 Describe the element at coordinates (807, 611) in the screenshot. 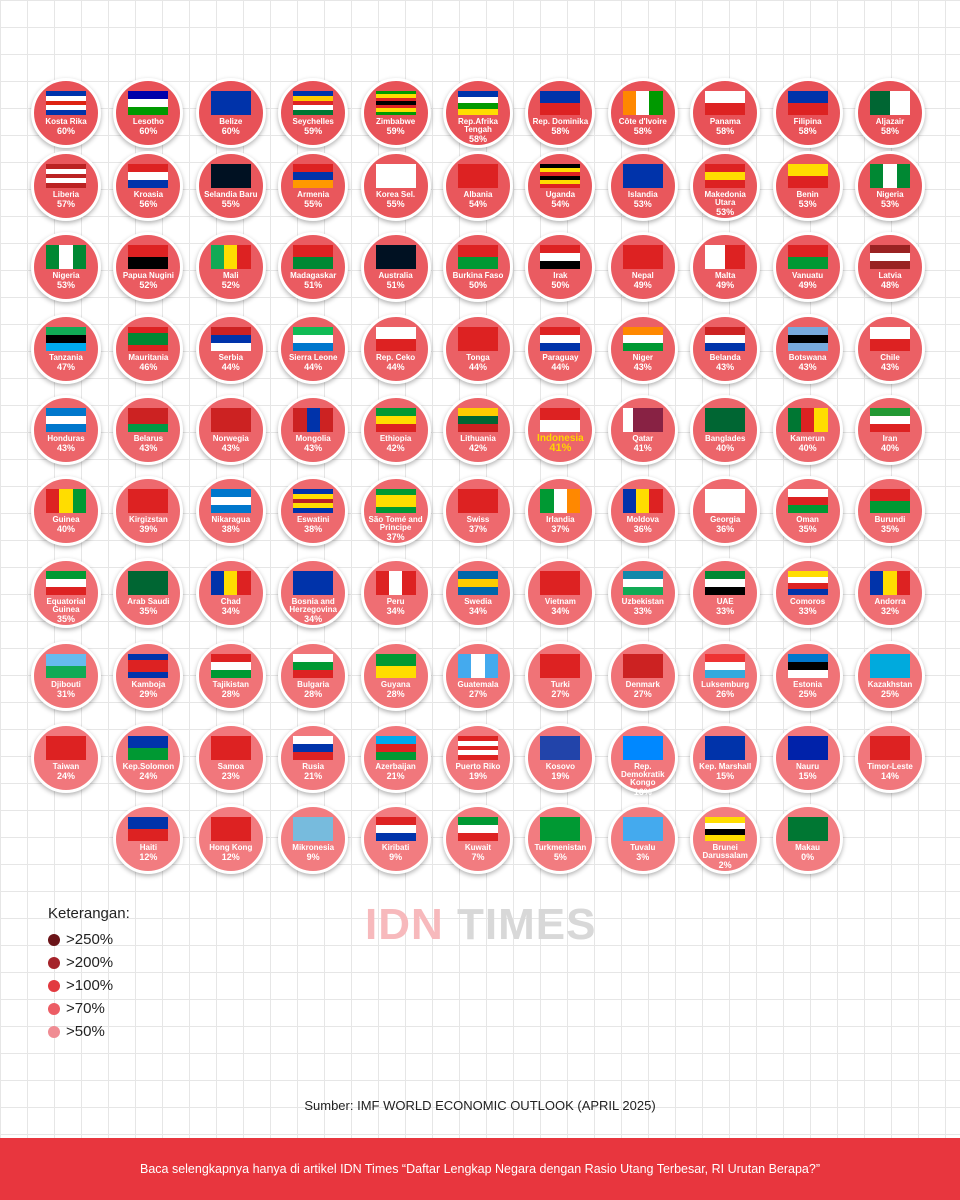

I see `country-value: 33%` at that location.